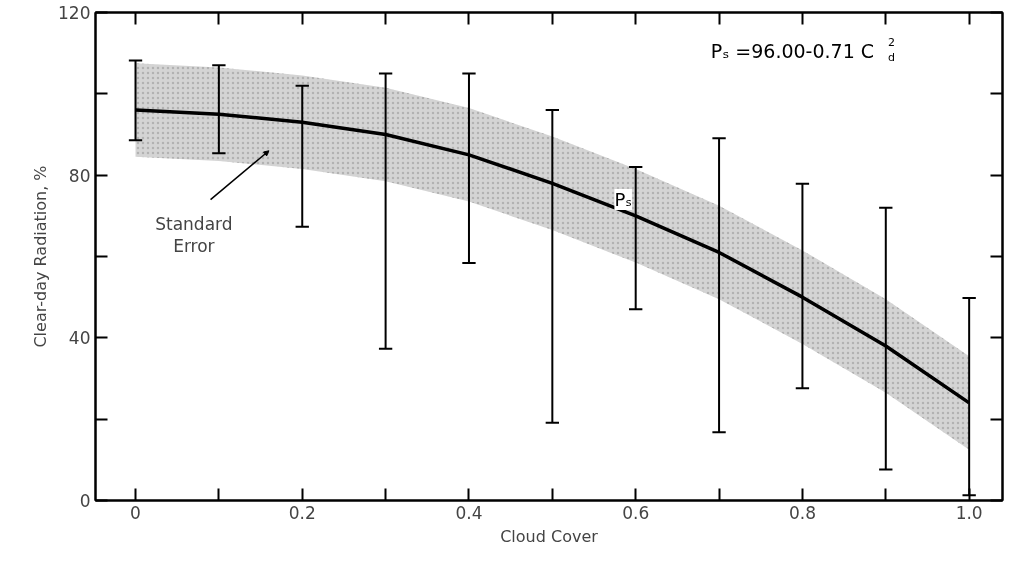 The height and width of the screenshot is (578, 1018). I want to click on y-tick-label: 40, so click(79, 338).